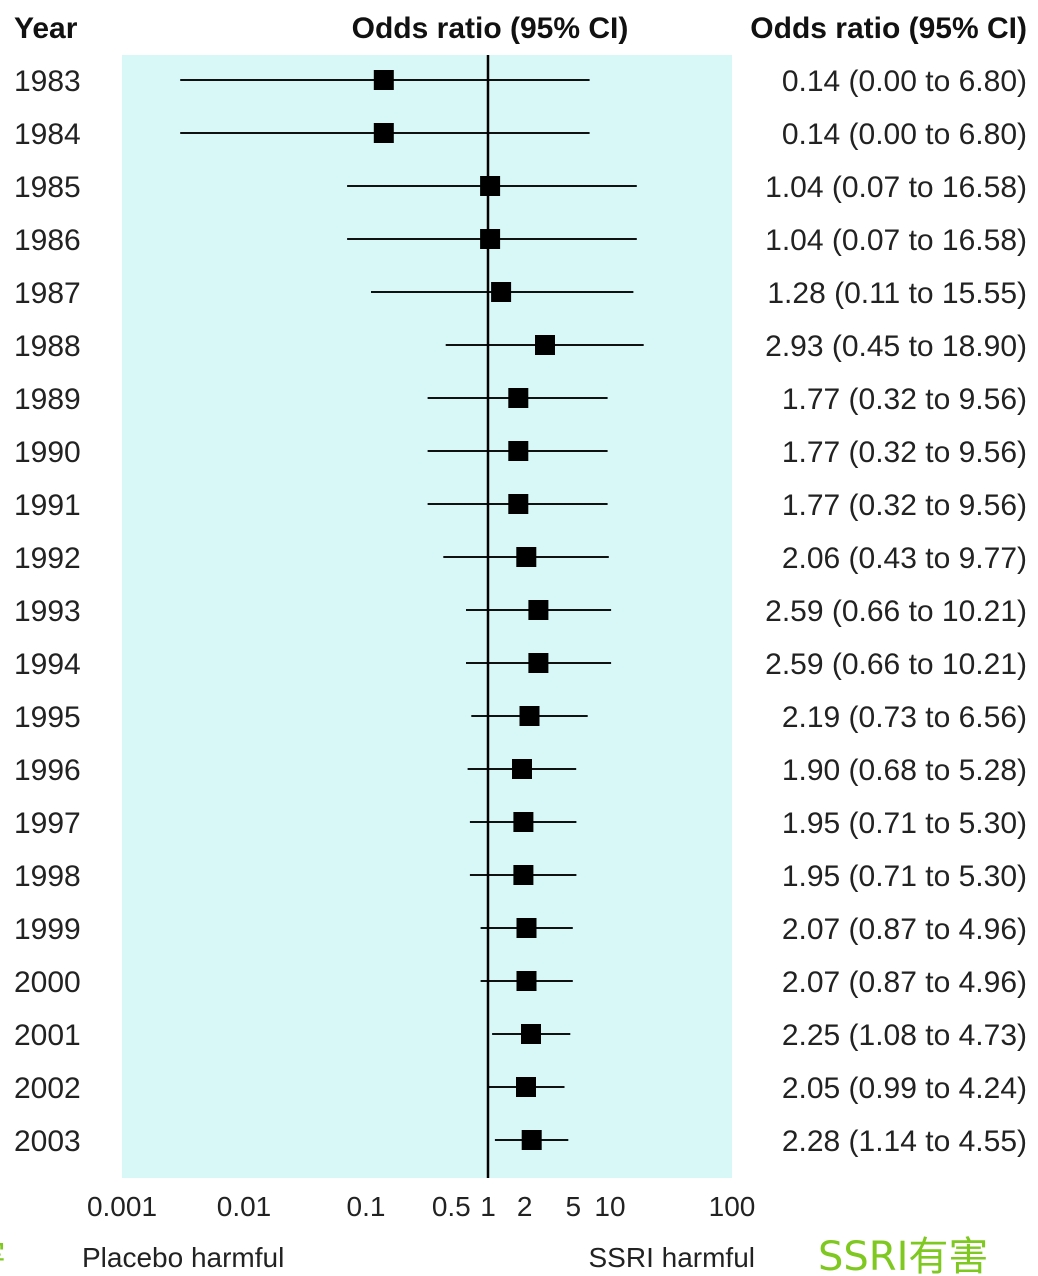 The image size is (1038, 1276). Describe the element at coordinates (904, 1088) in the screenshot. I see `ci-value-label: 2.05 (0.99 to 4.24)` at that location.